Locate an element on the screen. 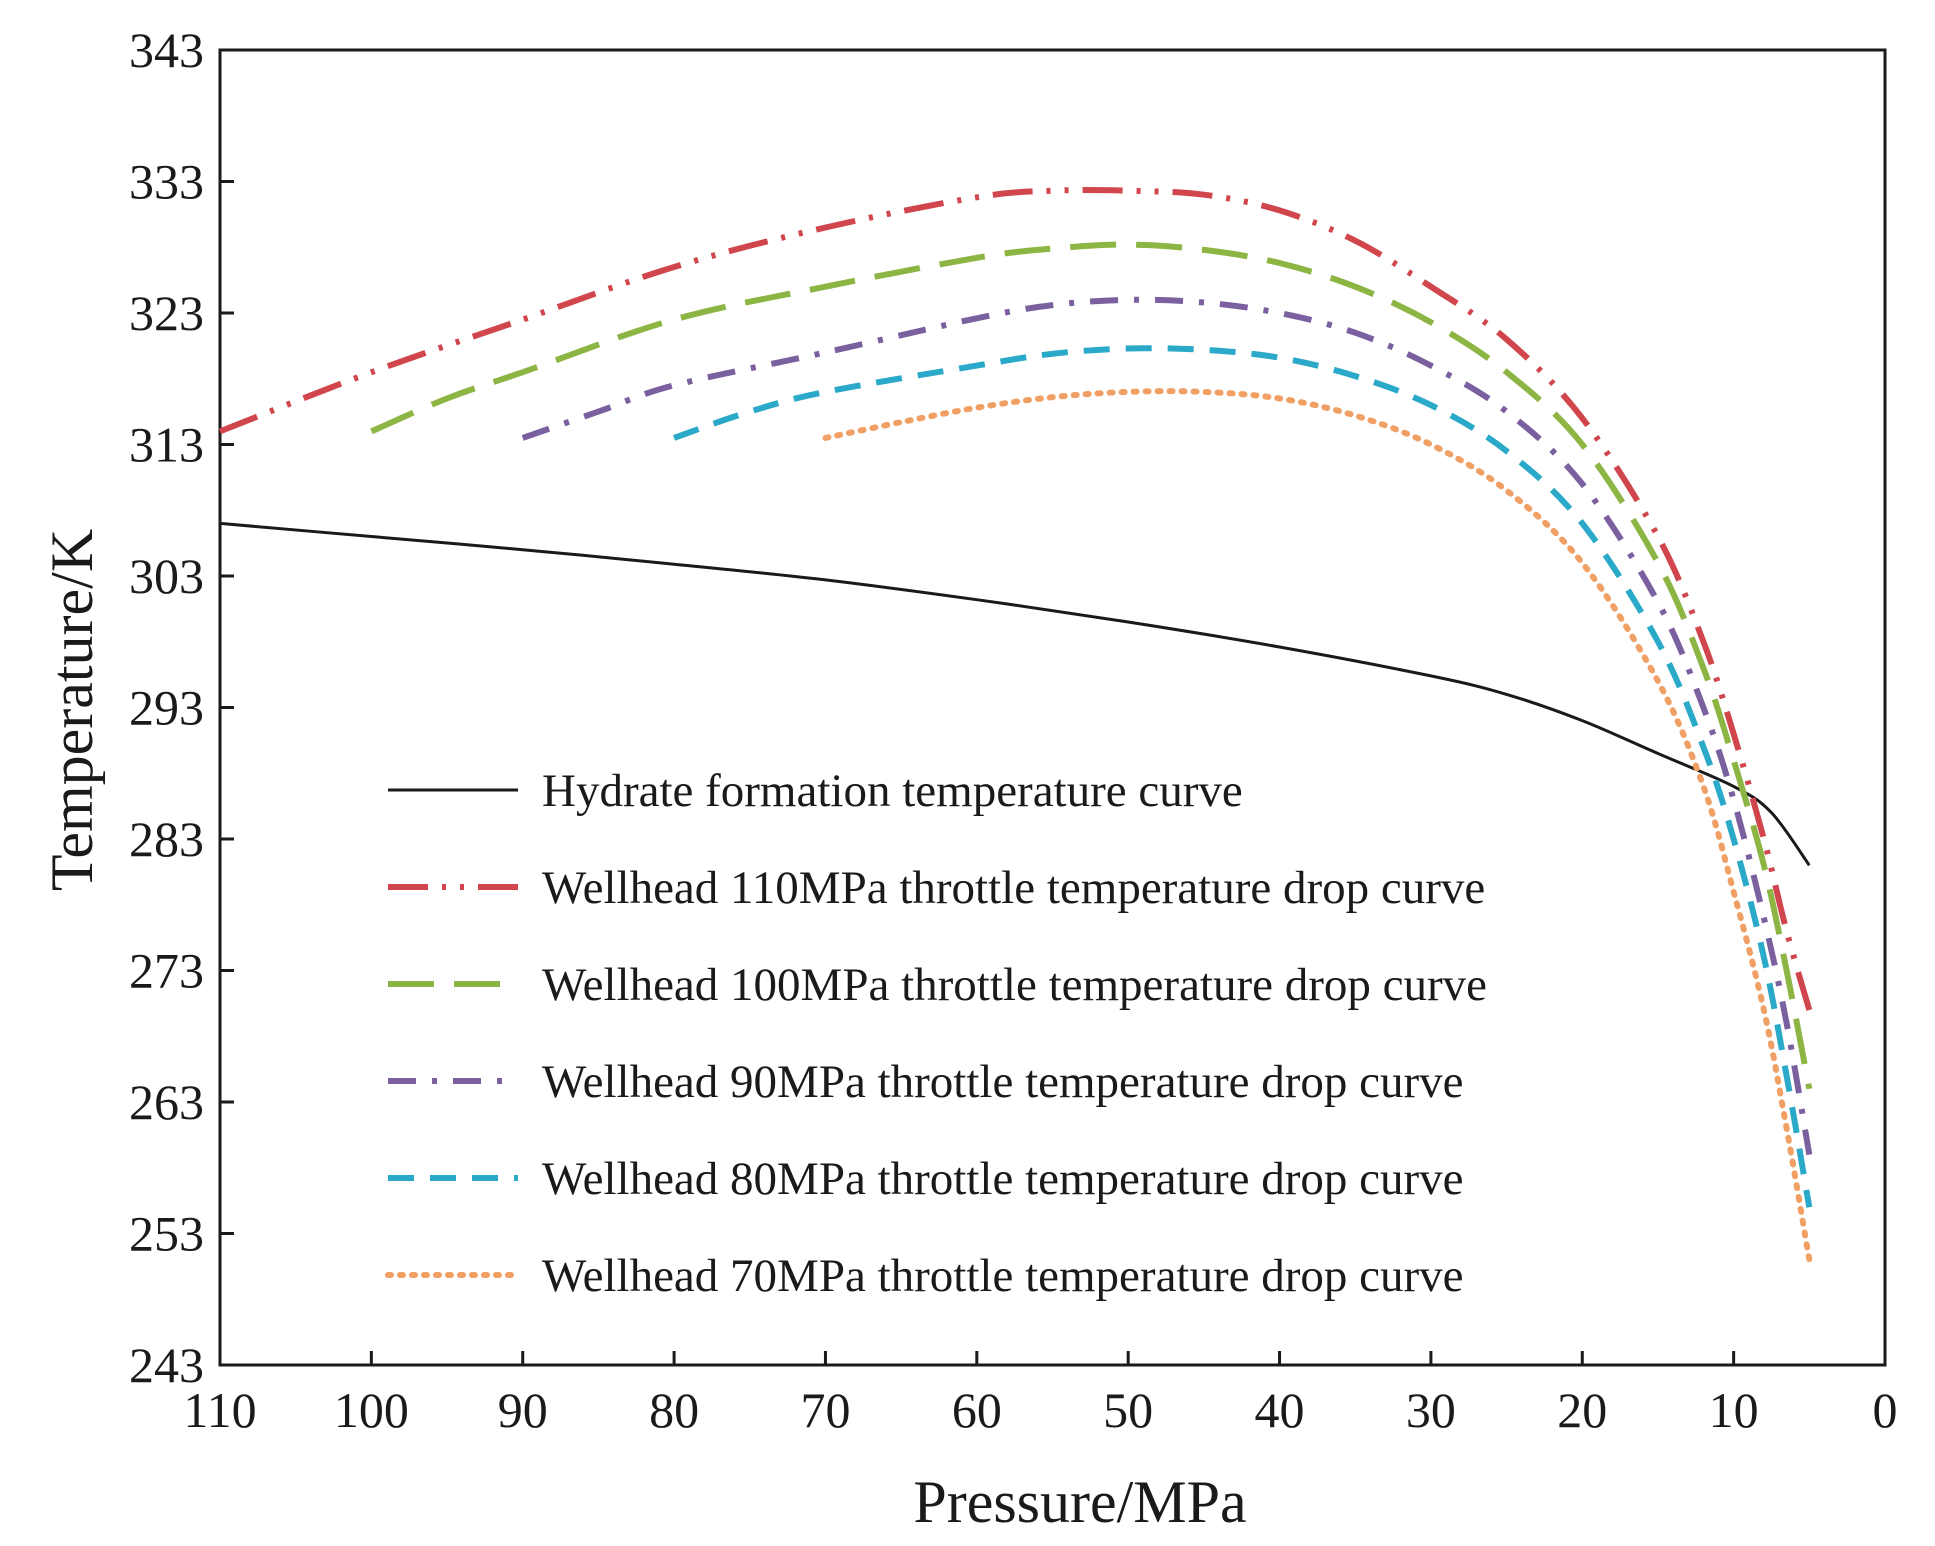 The height and width of the screenshot is (1546, 1935). y-tick-label-323: 323 is located at coordinates (166, 313).